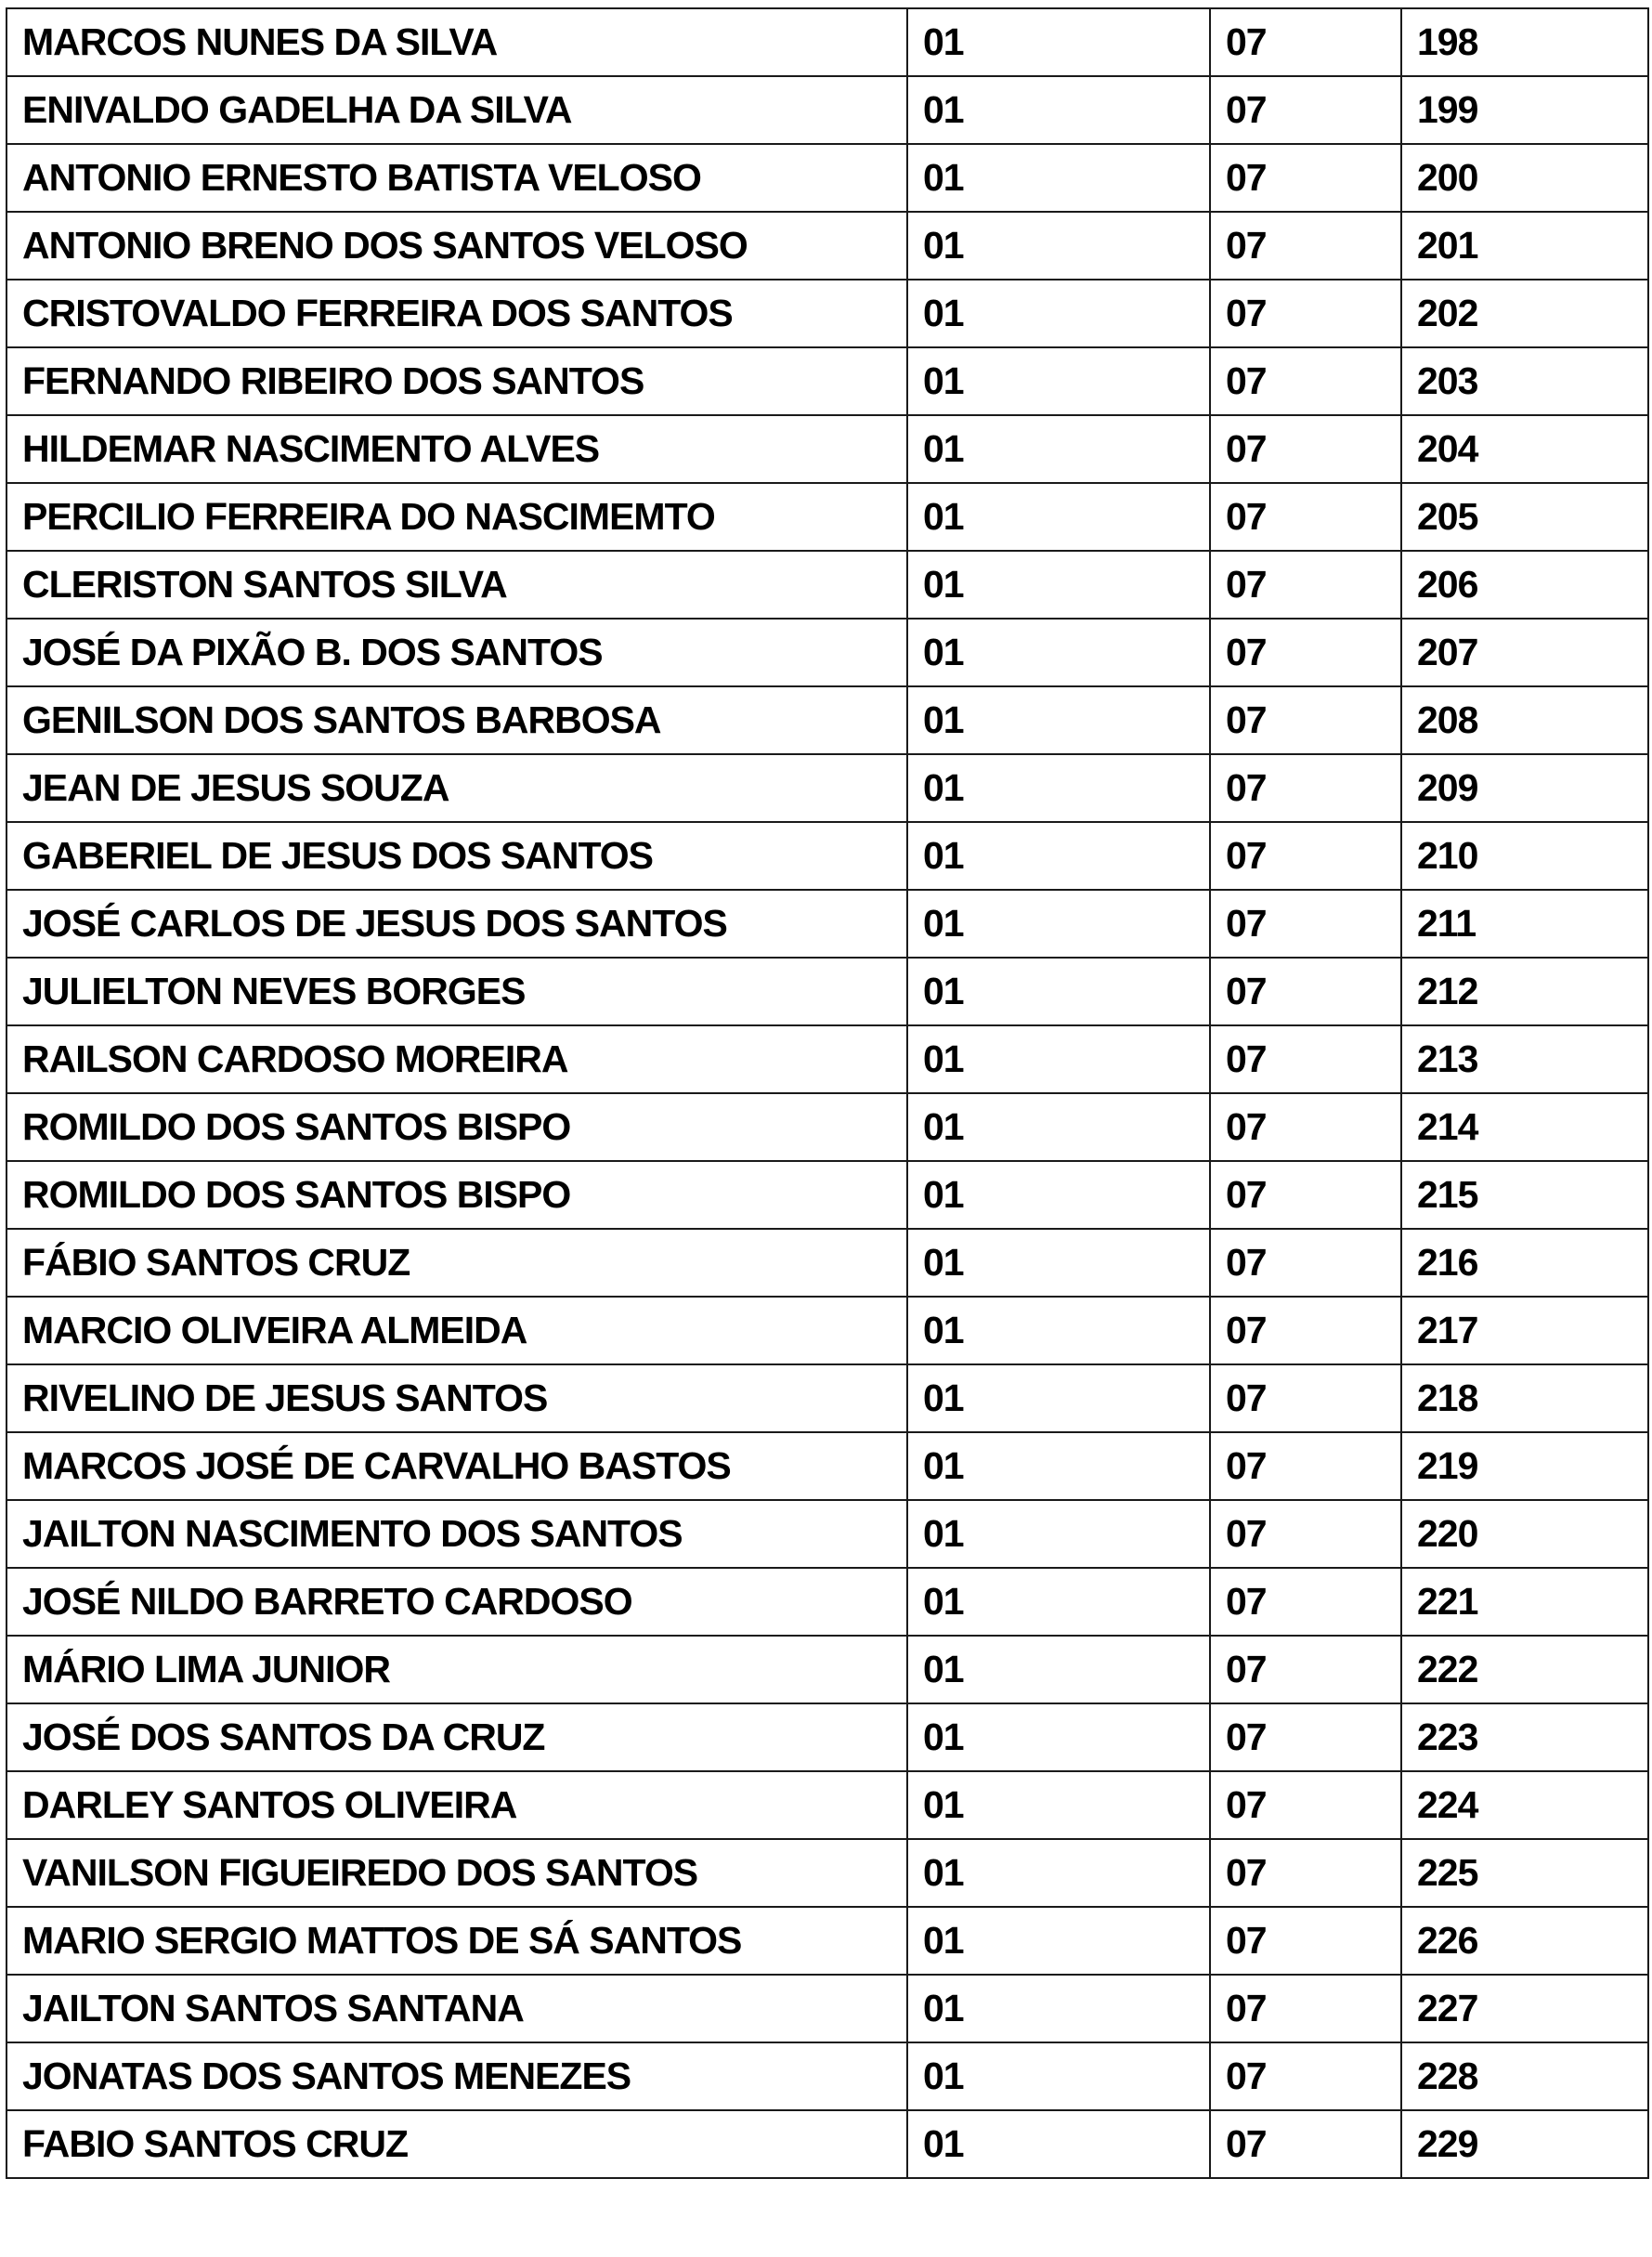 This screenshot has height=2257, width=1652. Describe the element at coordinates (1525, 1059) in the screenshot. I see `number-cell: 213` at that location.